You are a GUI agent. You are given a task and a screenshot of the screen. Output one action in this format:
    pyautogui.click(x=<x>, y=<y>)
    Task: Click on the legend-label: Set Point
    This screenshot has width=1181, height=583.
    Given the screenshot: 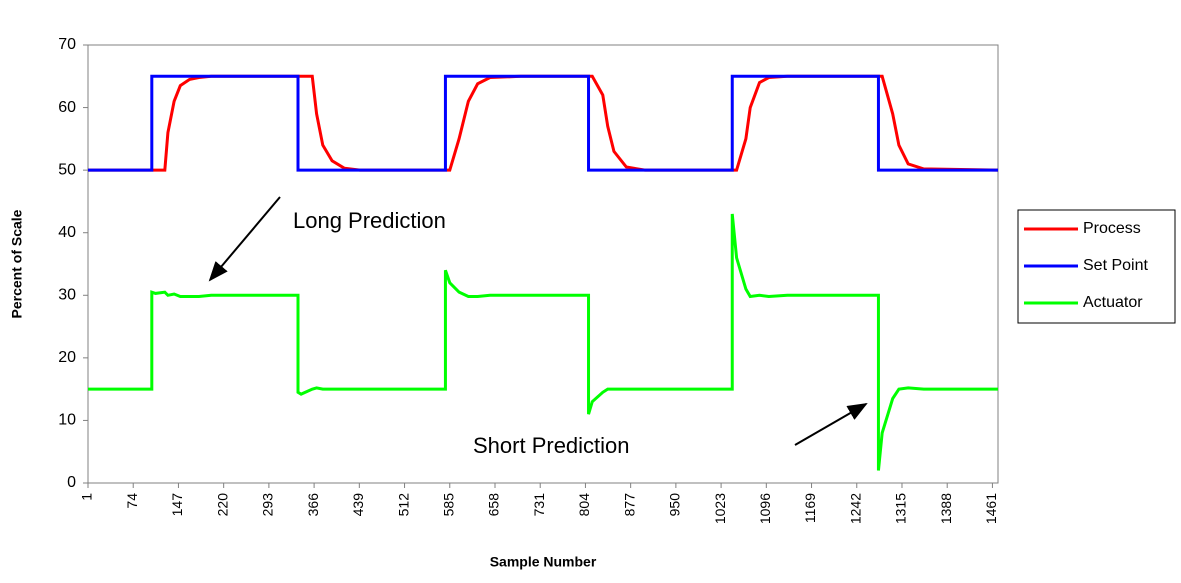 What is the action you would take?
    pyautogui.click(x=1115, y=265)
    